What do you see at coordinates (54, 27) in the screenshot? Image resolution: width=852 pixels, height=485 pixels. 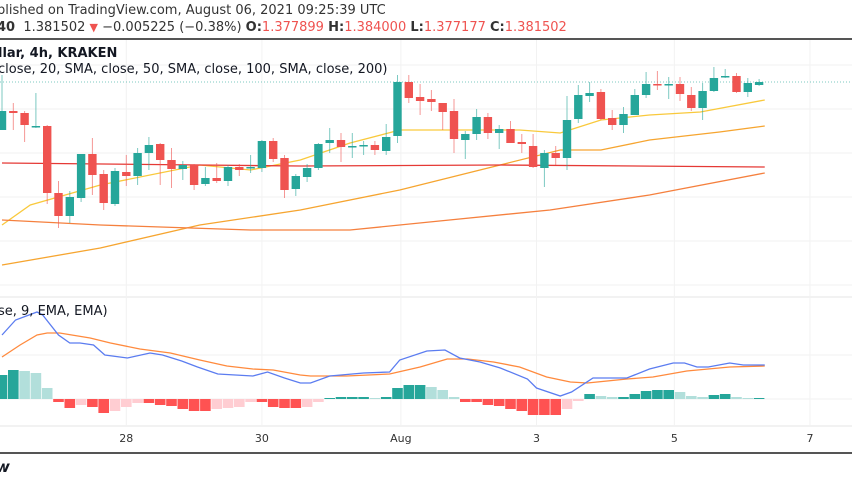 I see `last-price: 1.381502` at bounding box center [54, 27].